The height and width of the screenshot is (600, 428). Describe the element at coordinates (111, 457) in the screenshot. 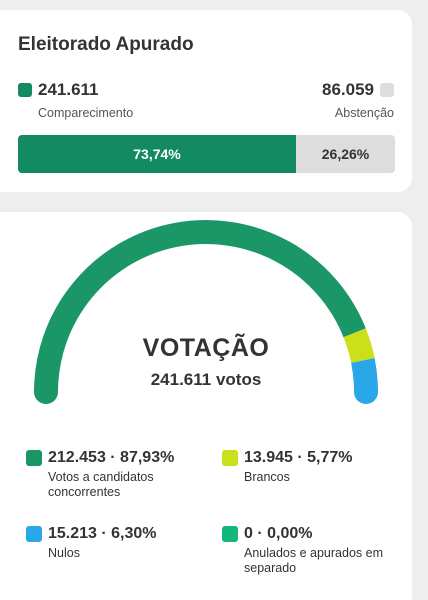

I see `legend-value-candidates: 212.453 · 87,93%` at that location.